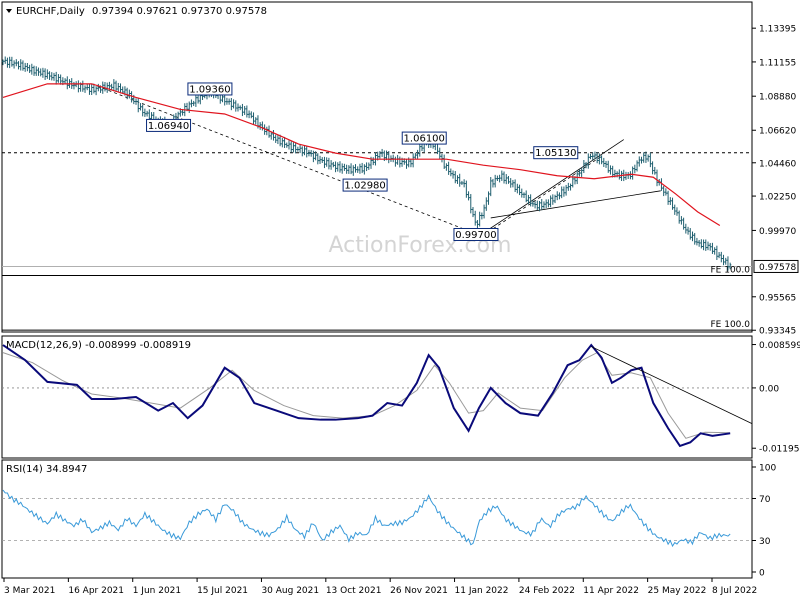  What do you see at coordinates (777, 198) in the screenshot?
I see `price-tick-label: 1.02250` at bounding box center [777, 198].